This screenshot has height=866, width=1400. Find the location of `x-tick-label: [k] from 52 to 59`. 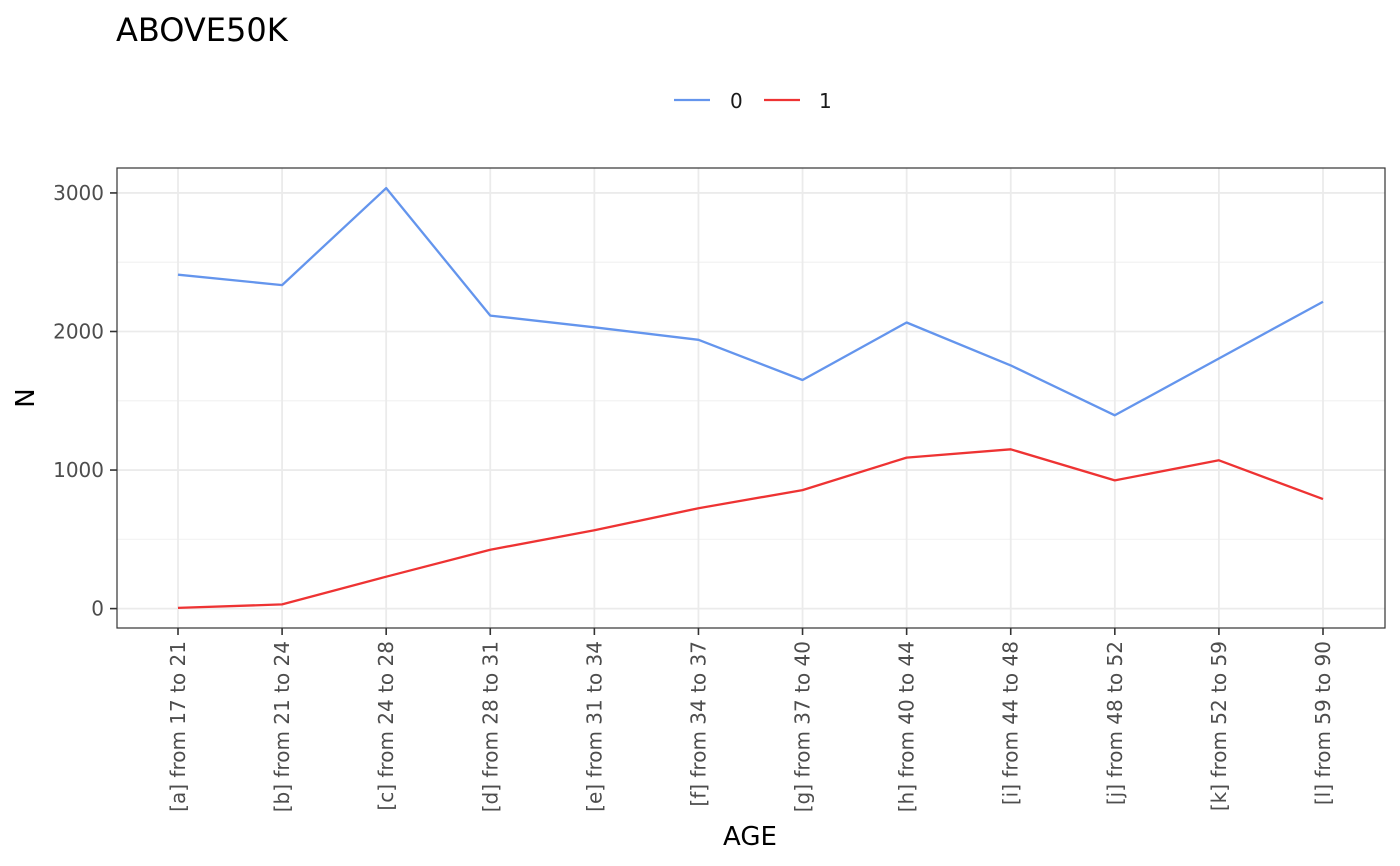

x-tick-label: [k] from 52 to 59 is located at coordinates (1219, 726).